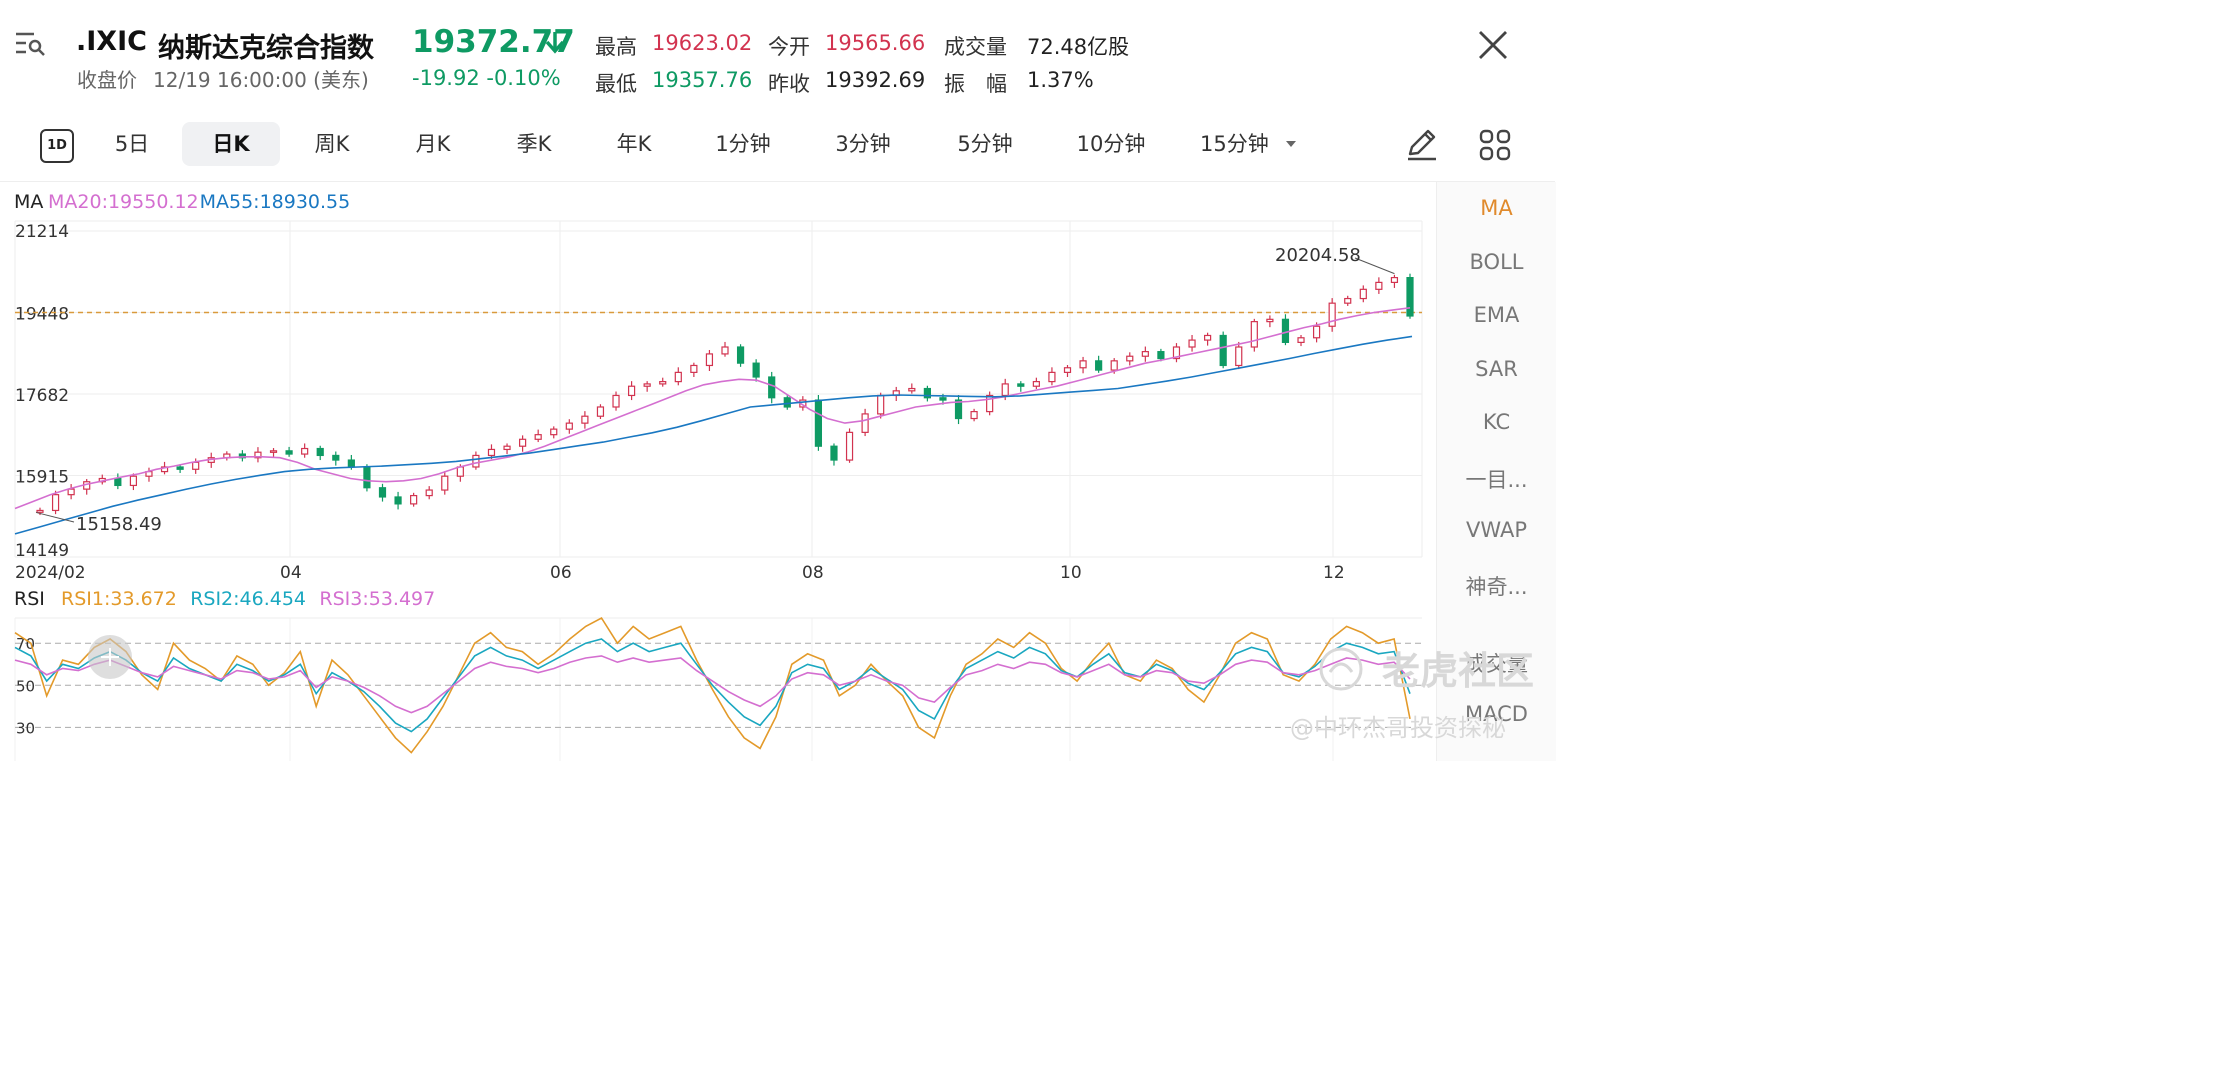 This screenshot has height=1080, width=2224. Describe the element at coordinates (777, 181) in the screenshot. I see `toolbar-divider` at that location.